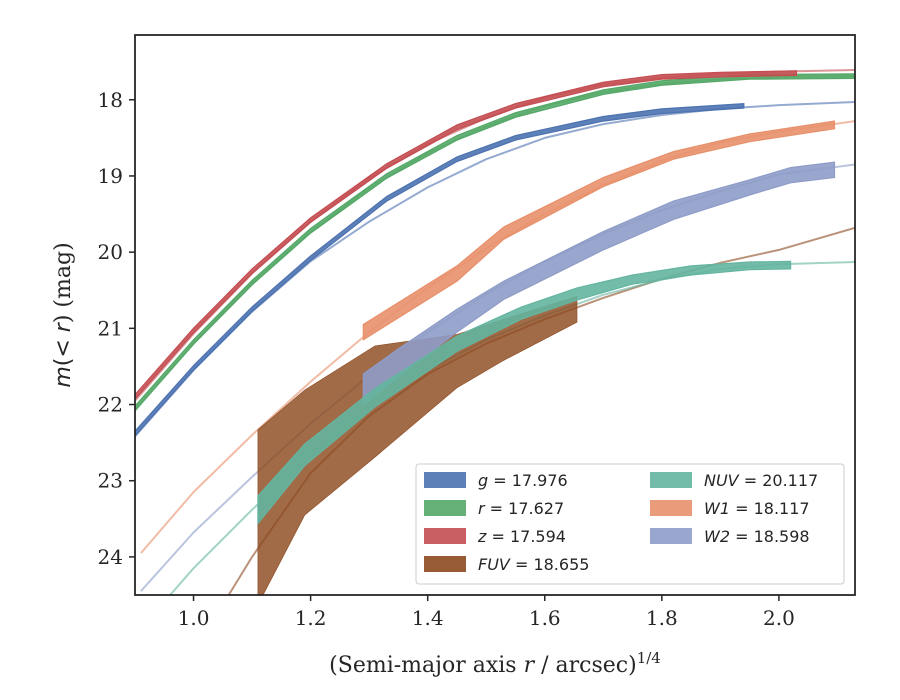 The height and width of the screenshot is (700, 900). Describe the element at coordinates (671, 508) in the screenshot. I see `legend-swatch-w1` at that location.